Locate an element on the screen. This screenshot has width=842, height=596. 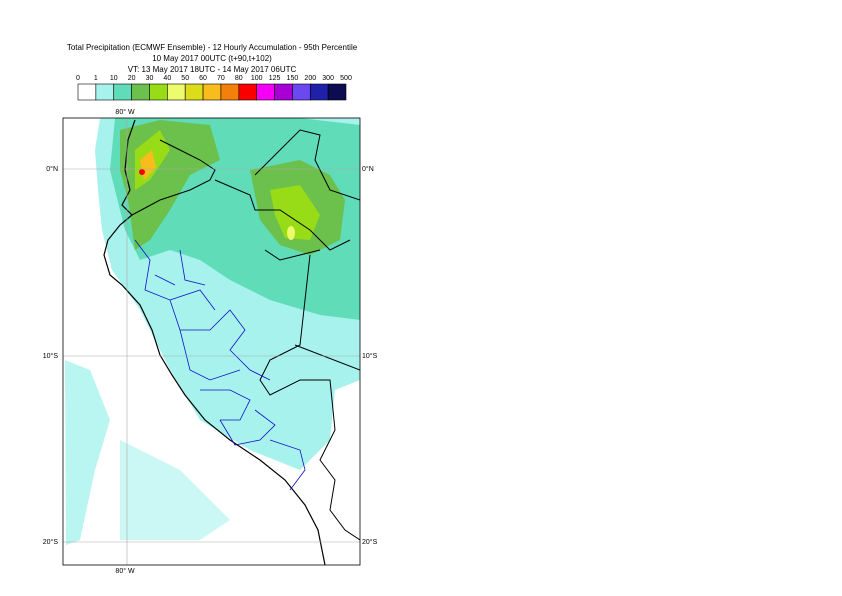
legend-label: 125 is located at coordinates (275, 78).